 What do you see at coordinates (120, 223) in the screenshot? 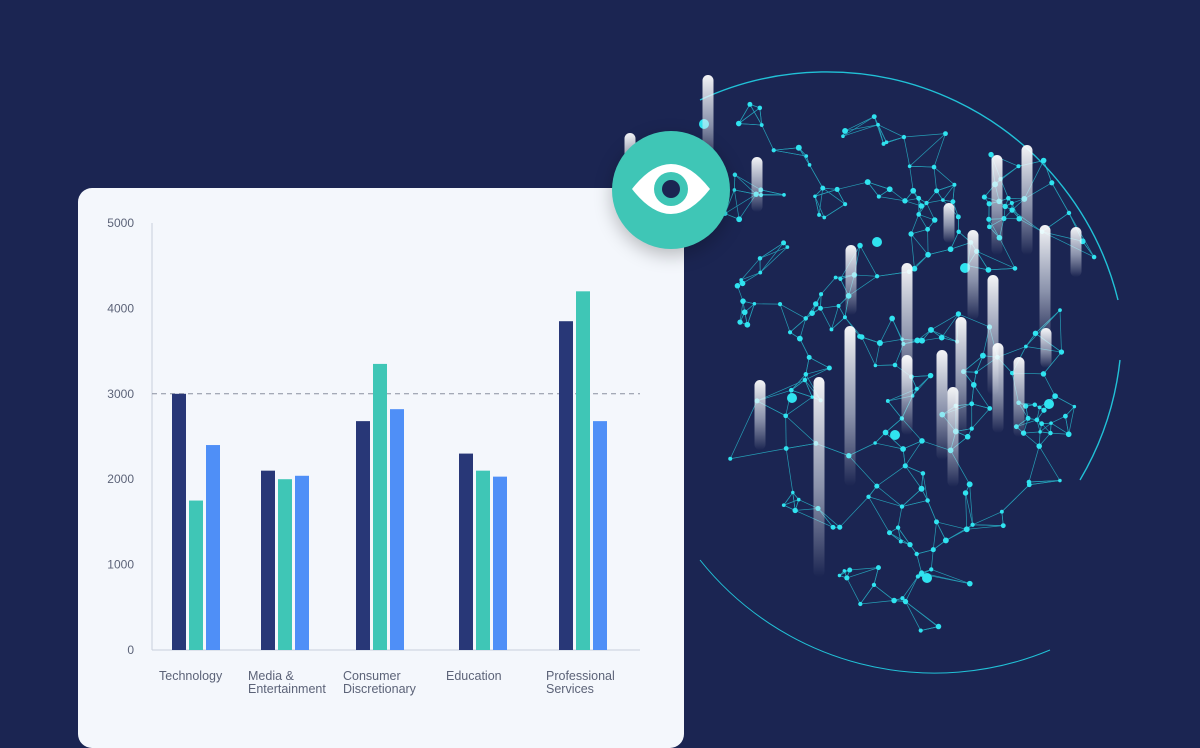
I see `y-tick-label: 5000` at bounding box center [120, 223].